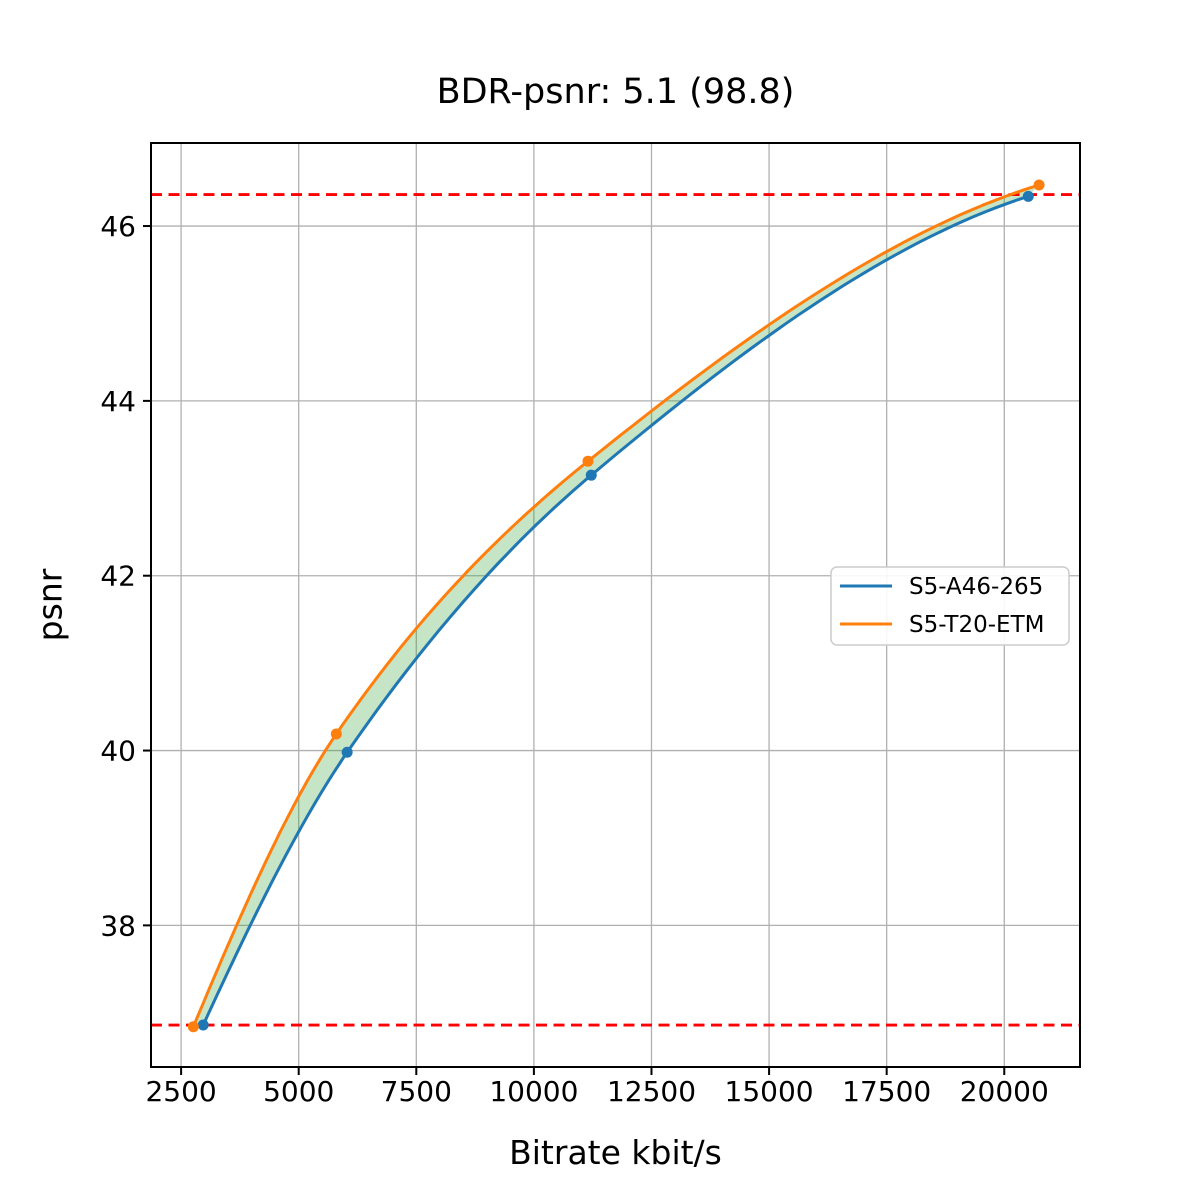 This screenshot has width=1200, height=1200. I want to click on y-axis-label: psnr, so click(50, 605).